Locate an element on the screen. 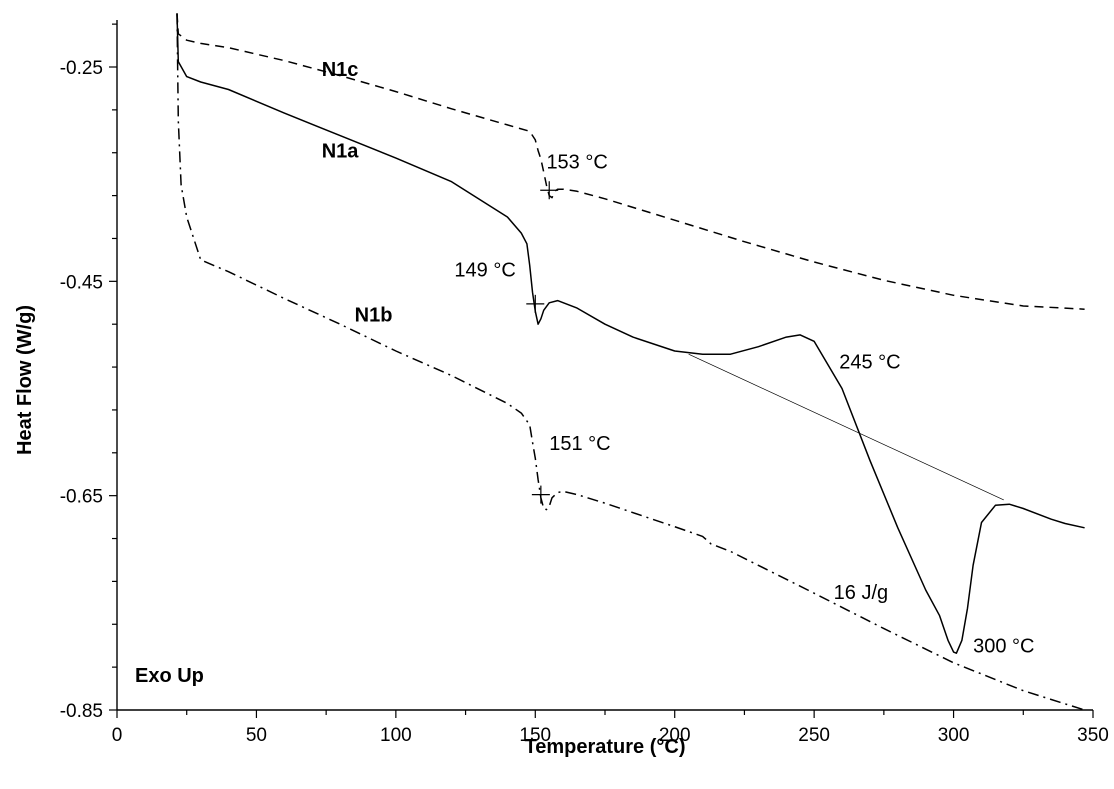 The height and width of the screenshot is (789, 1114). annotation-label: 16 J/g is located at coordinates (861, 593).